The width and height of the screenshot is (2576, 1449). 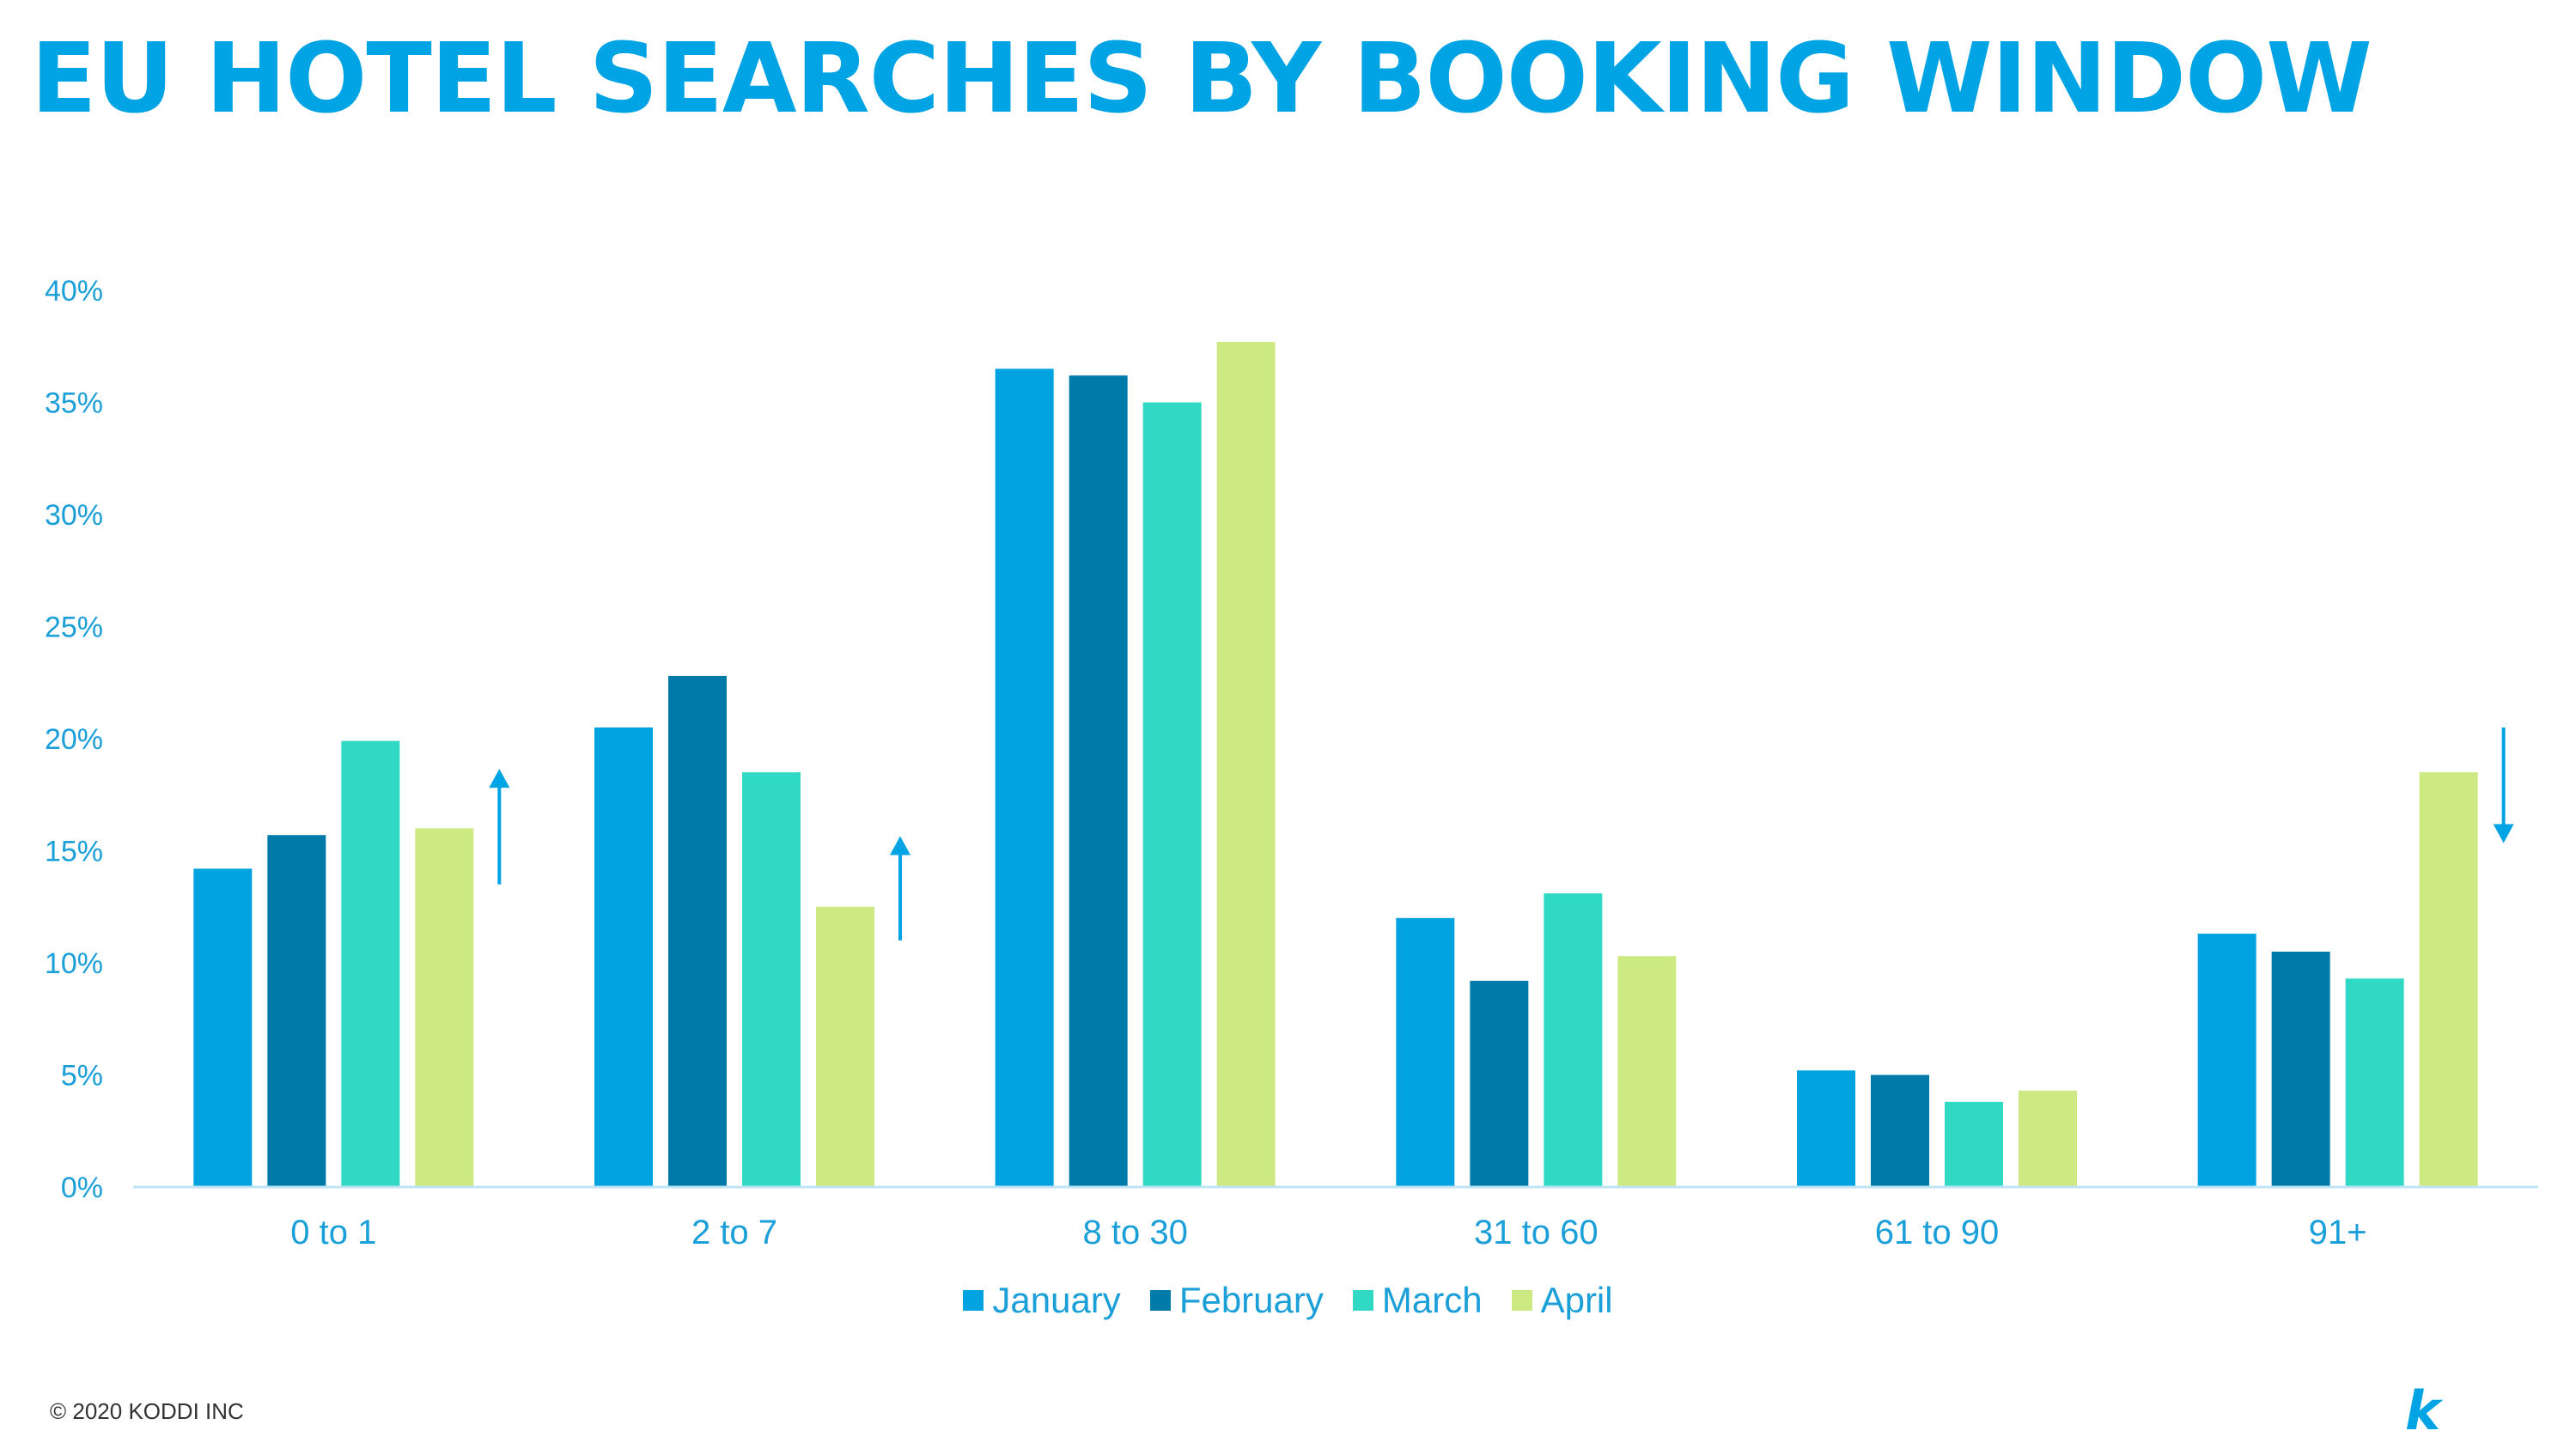 I want to click on koddi-logo: k, so click(x=2423, y=1410).